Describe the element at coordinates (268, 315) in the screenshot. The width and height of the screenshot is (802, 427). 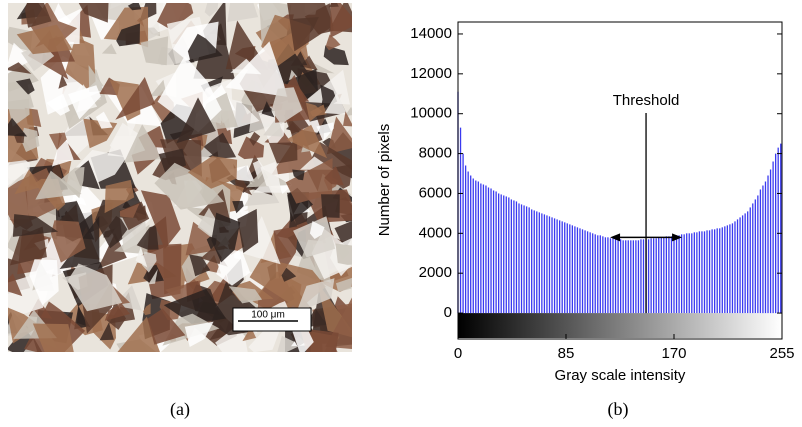
I see `scale-bar-label: 100 μm` at that location.